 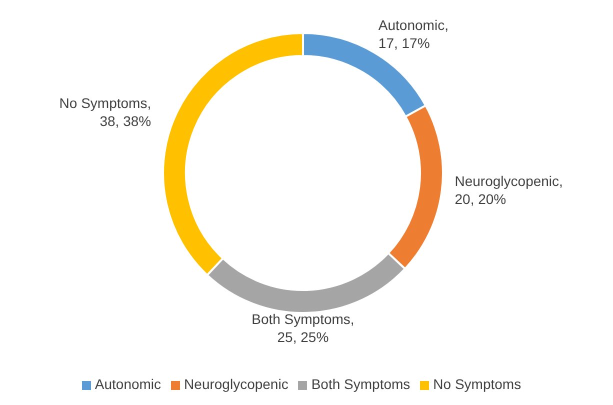 I want to click on data-label: Neuroglycopenic, 20, 20%, so click(x=508, y=189).